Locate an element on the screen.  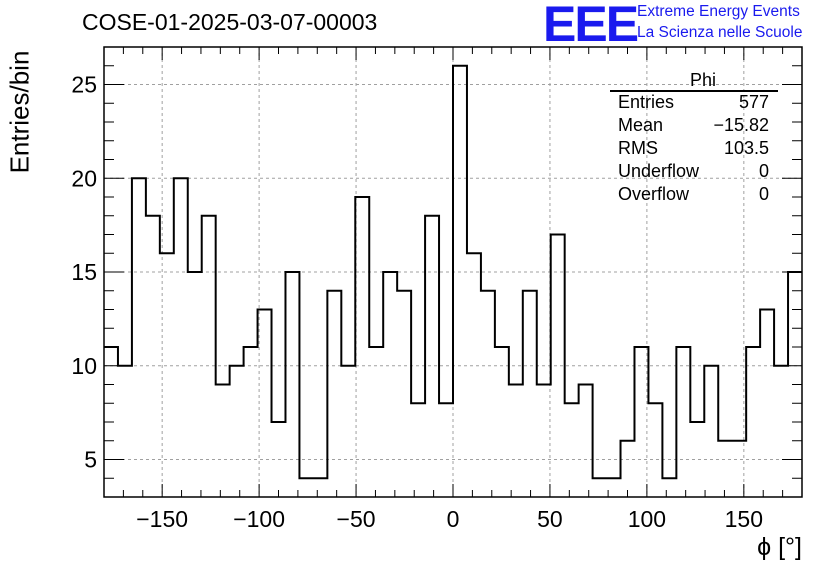
stats-label: Underflow is located at coordinates (659, 171).